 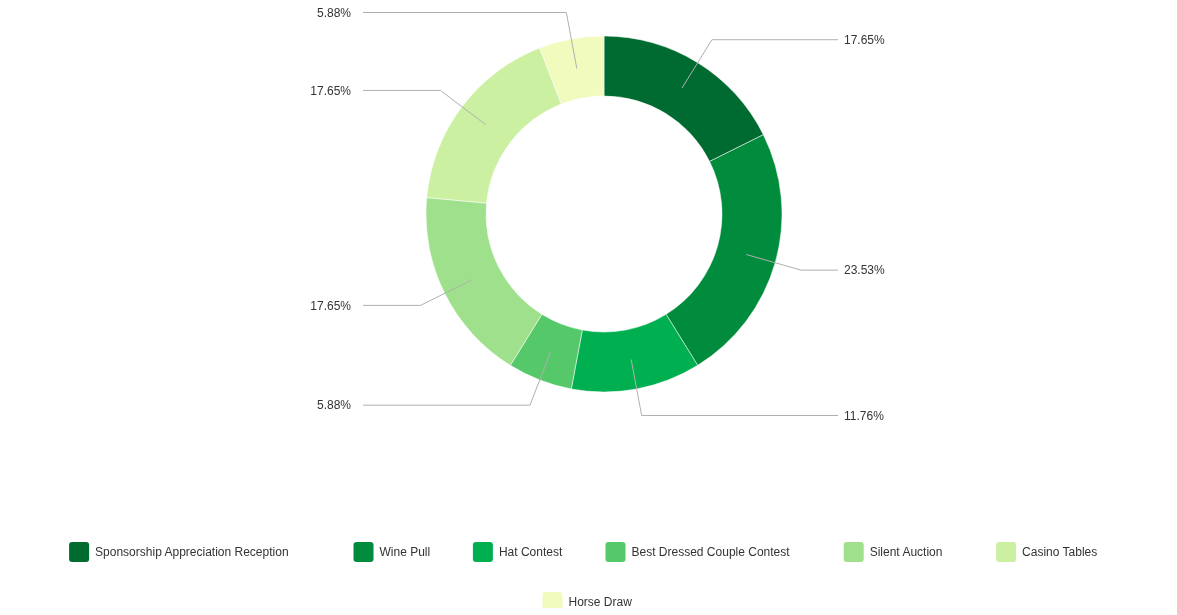 I want to click on legend-label: Horse Draw, so click(x=600, y=602).